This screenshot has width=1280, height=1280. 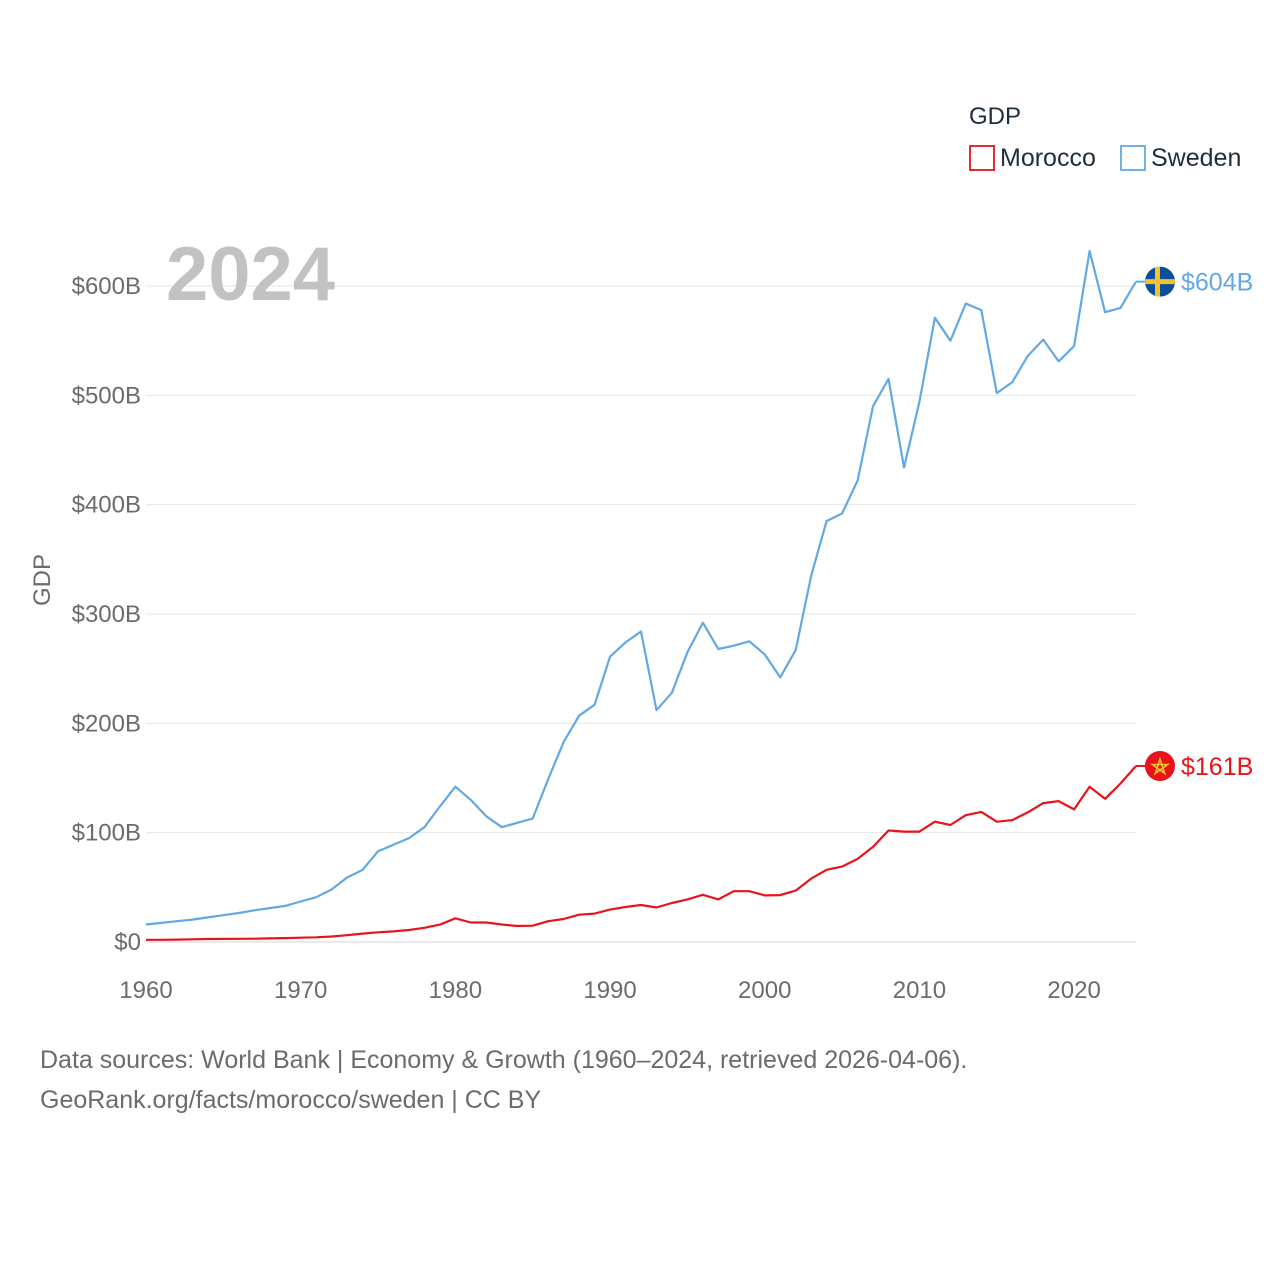 I want to click on x-tick-label: 1990, so click(x=609, y=990).